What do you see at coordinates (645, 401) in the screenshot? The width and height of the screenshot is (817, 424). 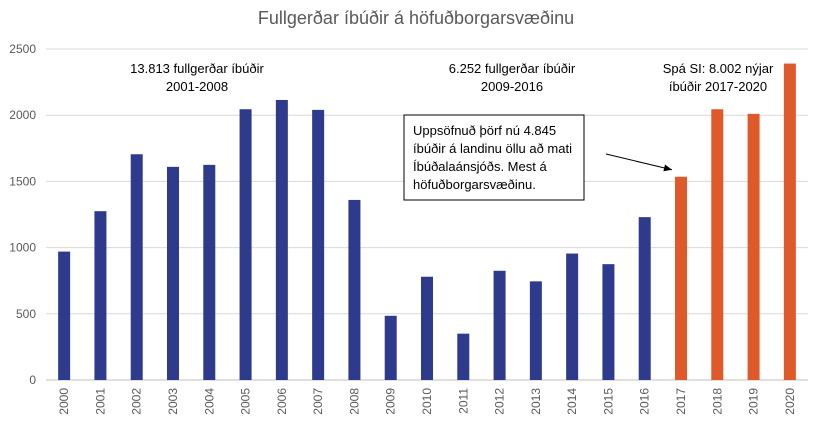 I see `x-tick-label: 2016` at bounding box center [645, 401].